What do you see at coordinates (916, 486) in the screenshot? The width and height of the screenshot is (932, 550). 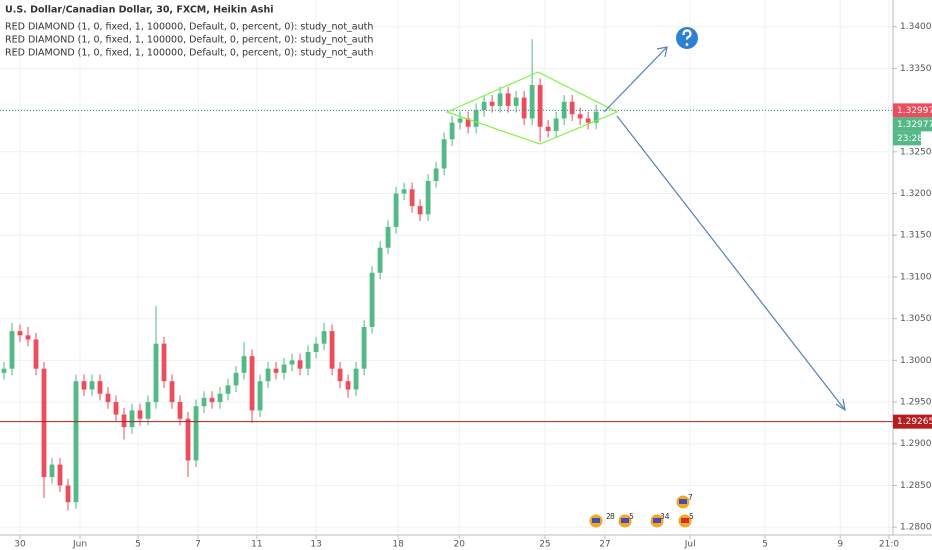 I see `y-tick-label: 1.28500` at bounding box center [916, 486].